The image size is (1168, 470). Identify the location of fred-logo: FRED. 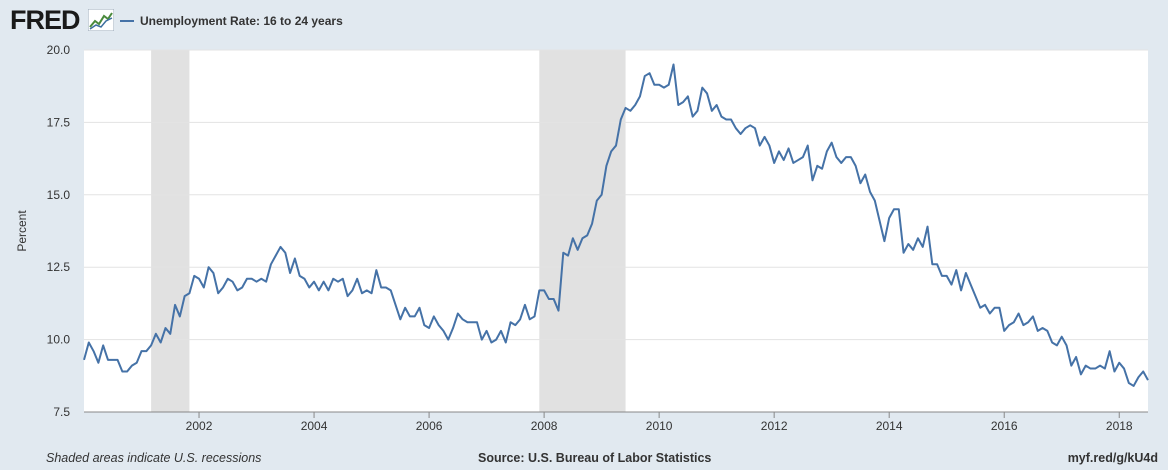
(45, 20).